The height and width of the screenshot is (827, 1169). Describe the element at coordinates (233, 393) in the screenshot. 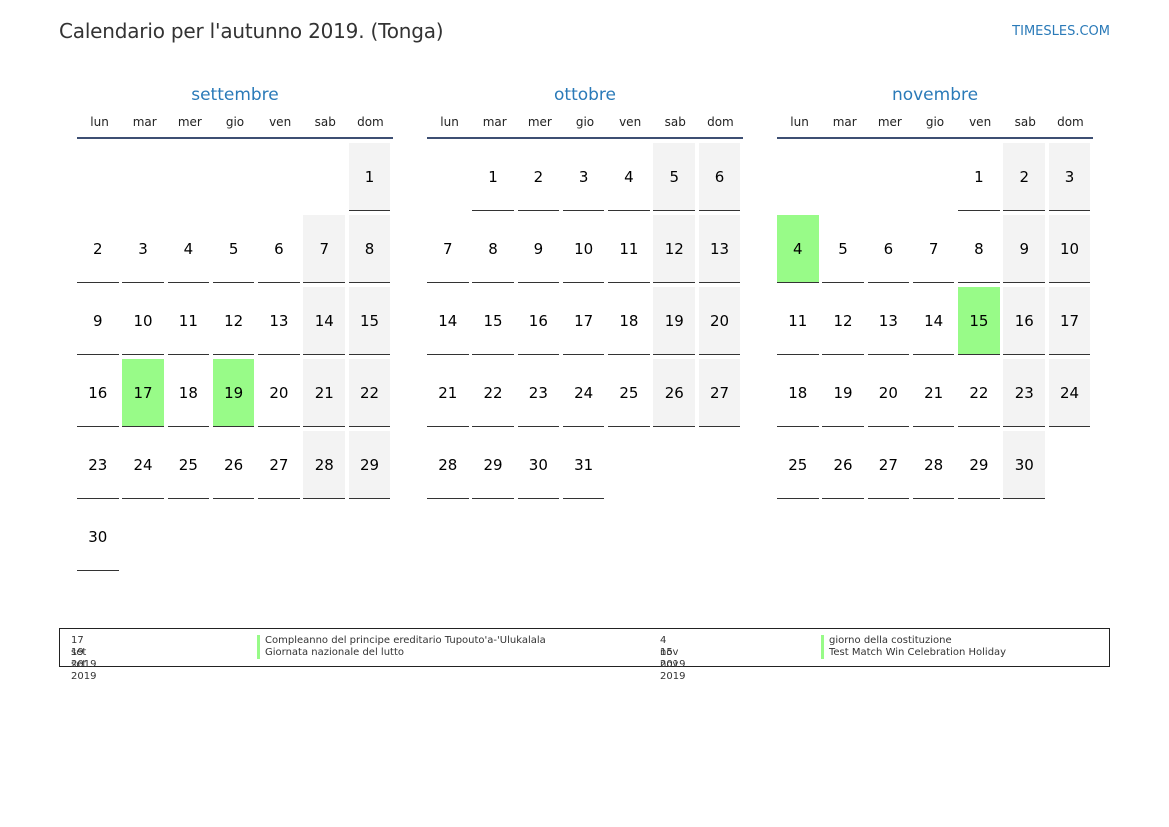

I see `holiday-day-cell: 19` at that location.